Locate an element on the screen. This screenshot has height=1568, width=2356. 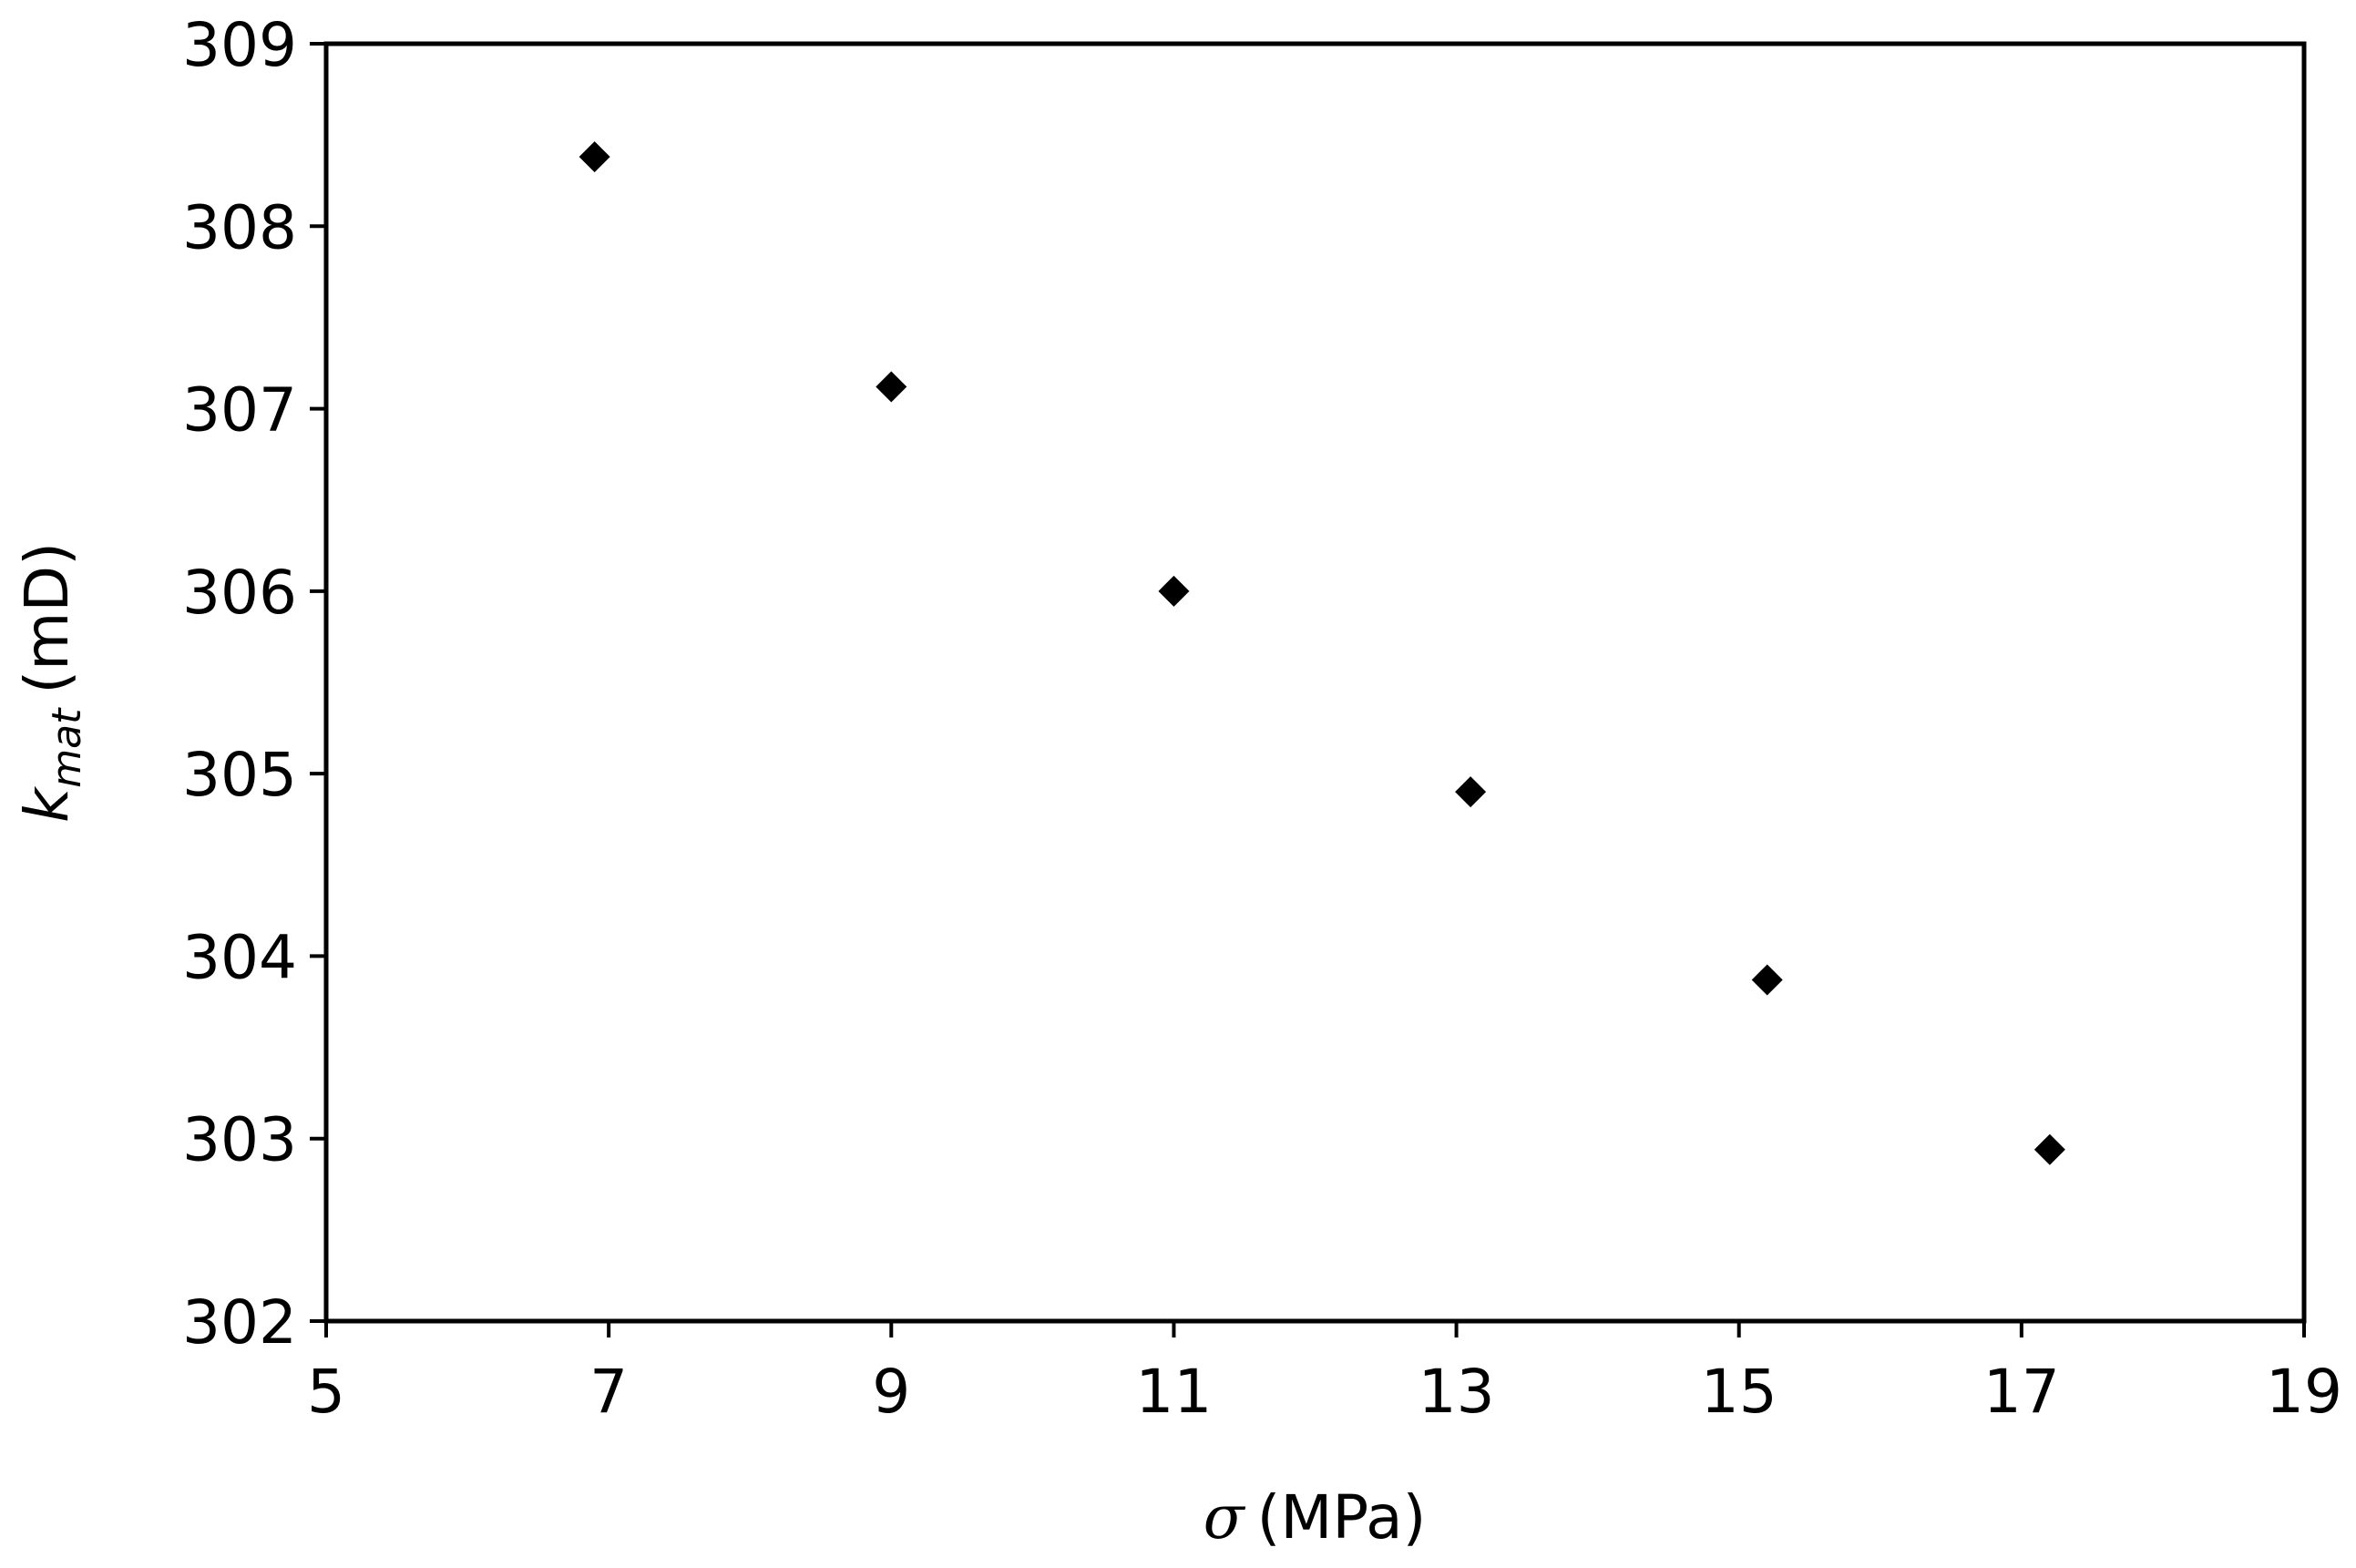
y-axis-label-unit: (mD) is located at coordinates (47, 618).